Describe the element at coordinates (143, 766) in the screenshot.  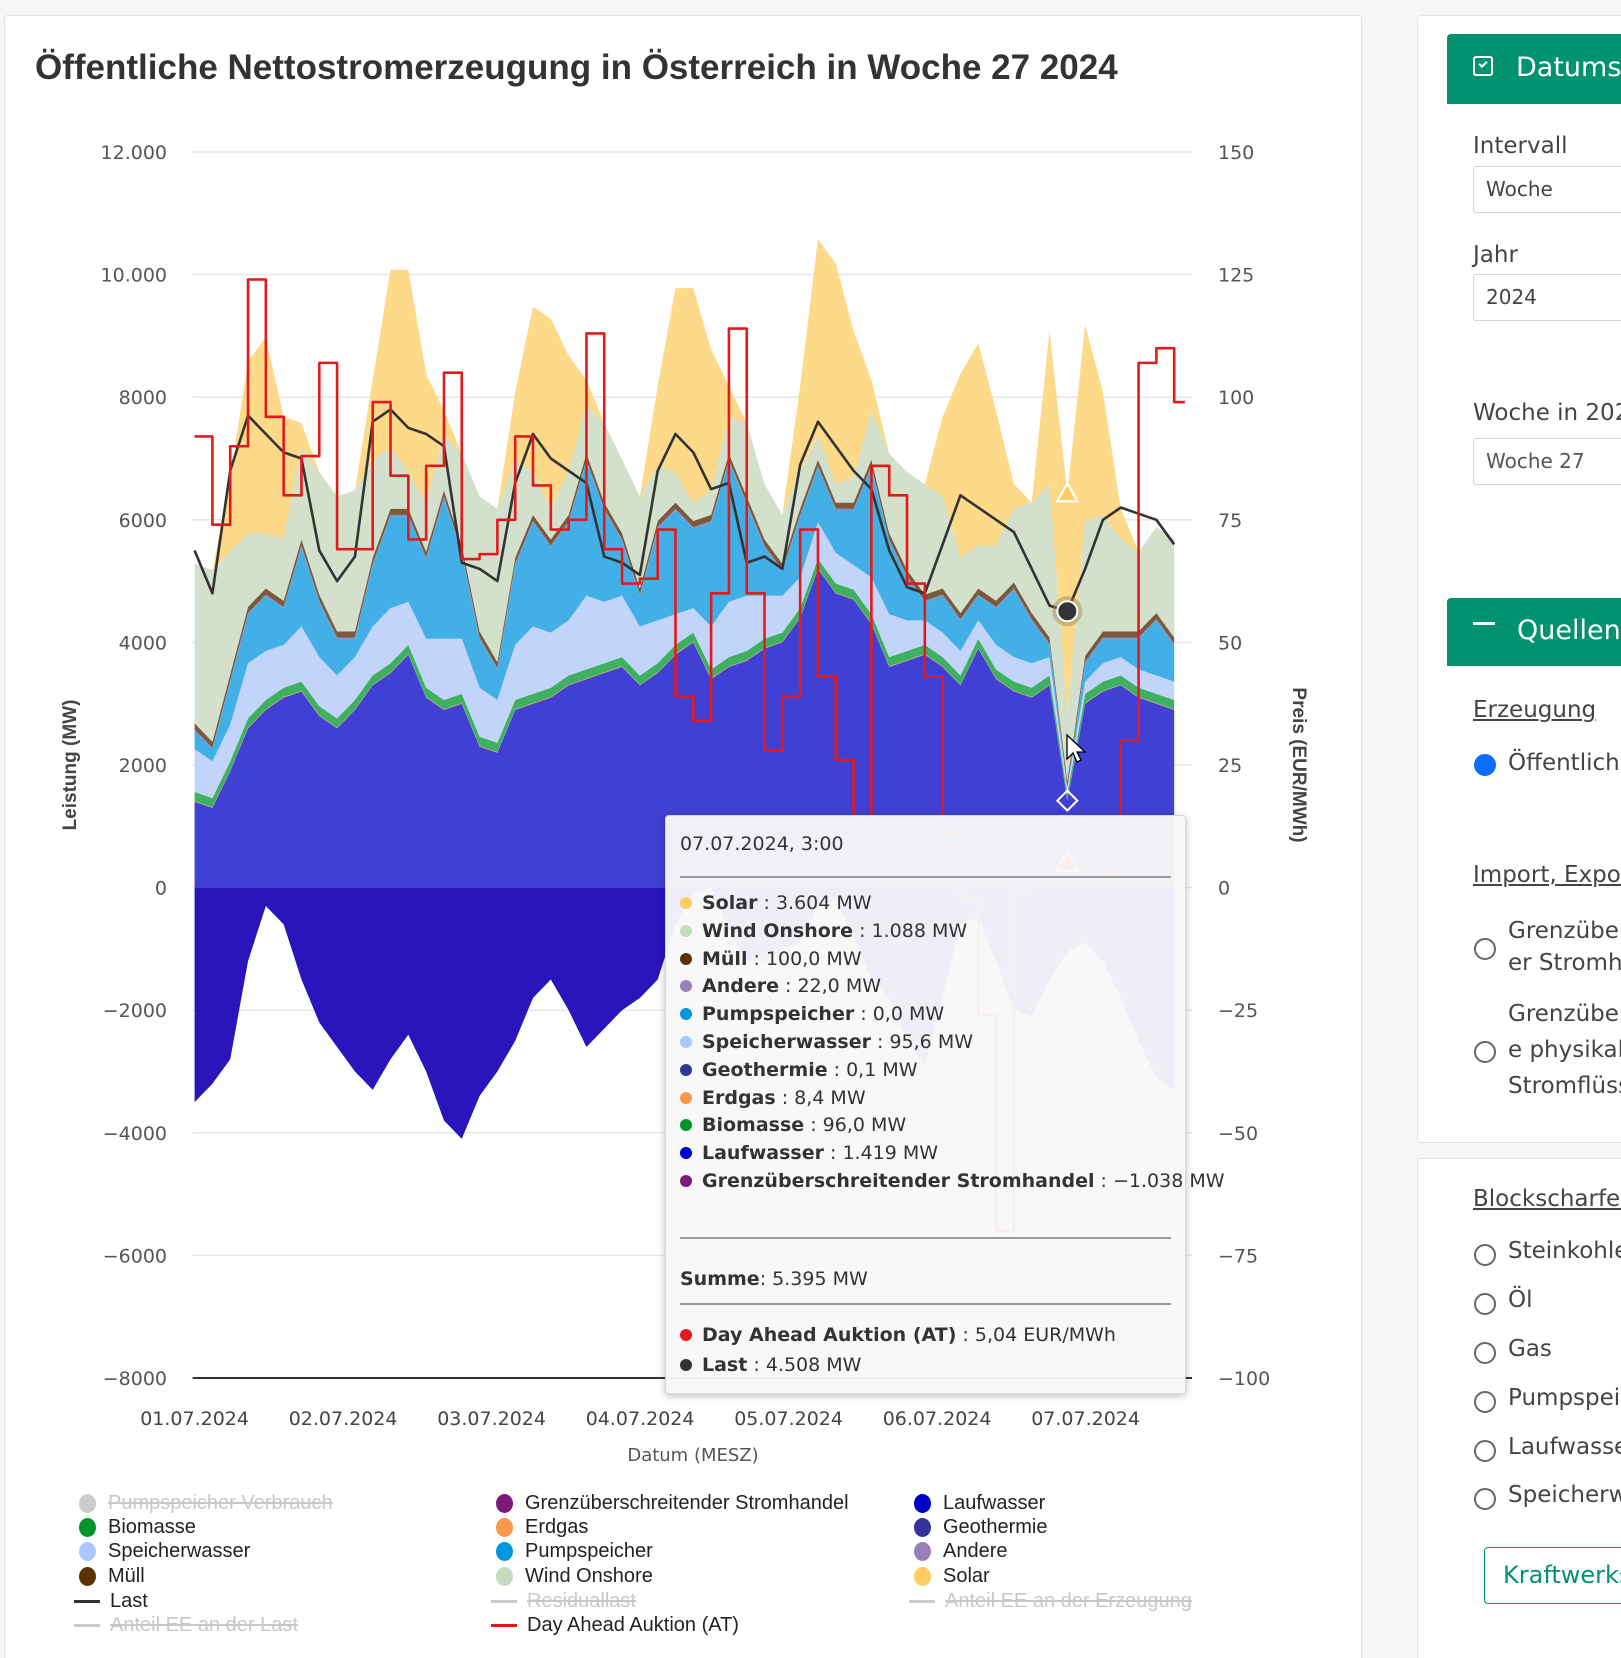
I see `y-tick-label: 2000` at that location.